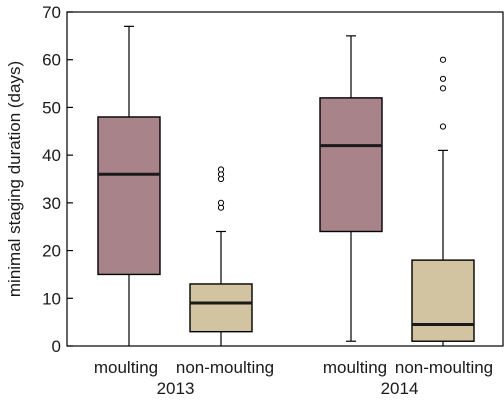 This screenshot has height=402, width=504. What do you see at coordinates (14, 179) in the screenshot?
I see `y-axis-title: minimal staging duration (days)` at bounding box center [14, 179].